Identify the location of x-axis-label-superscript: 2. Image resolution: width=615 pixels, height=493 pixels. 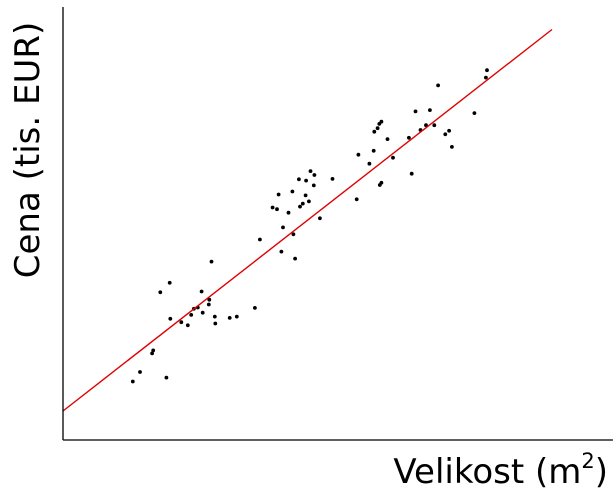
(587, 461).